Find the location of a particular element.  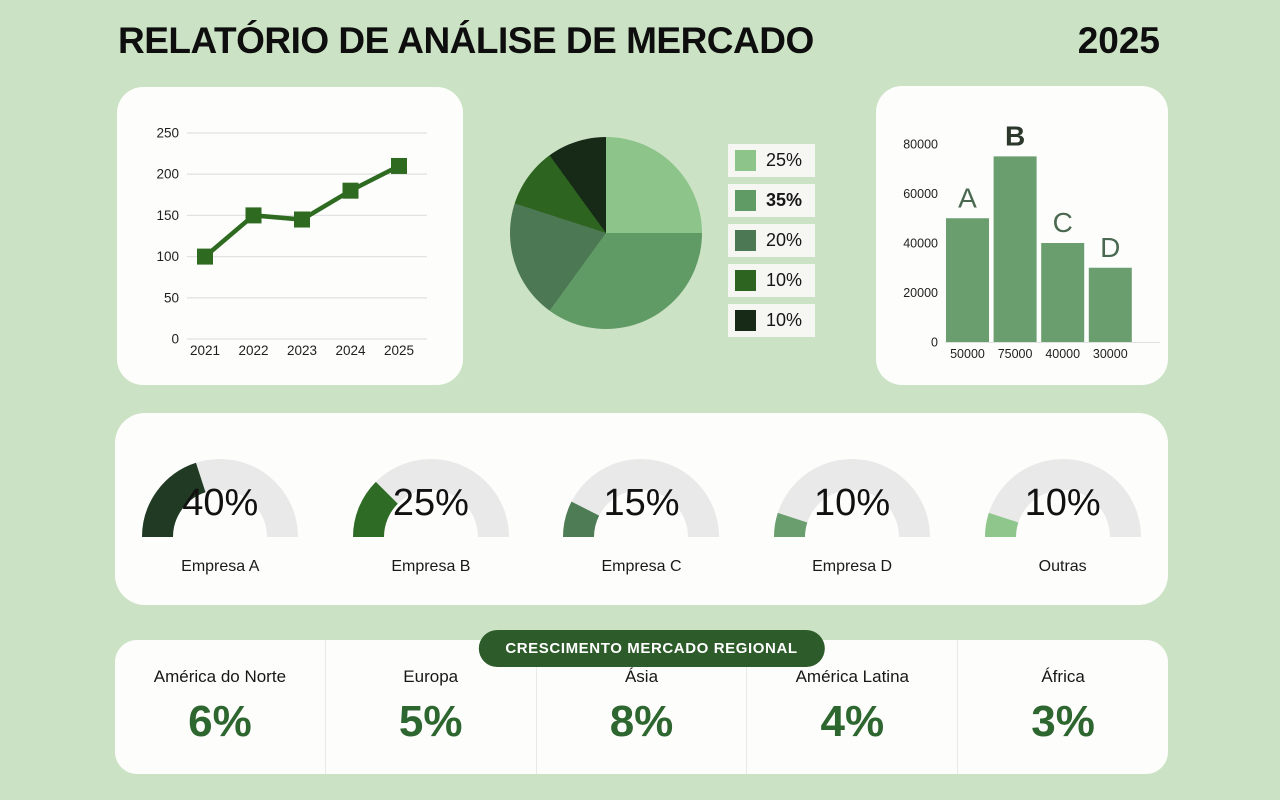

region-name: América Latina is located at coordinates (852, 676).